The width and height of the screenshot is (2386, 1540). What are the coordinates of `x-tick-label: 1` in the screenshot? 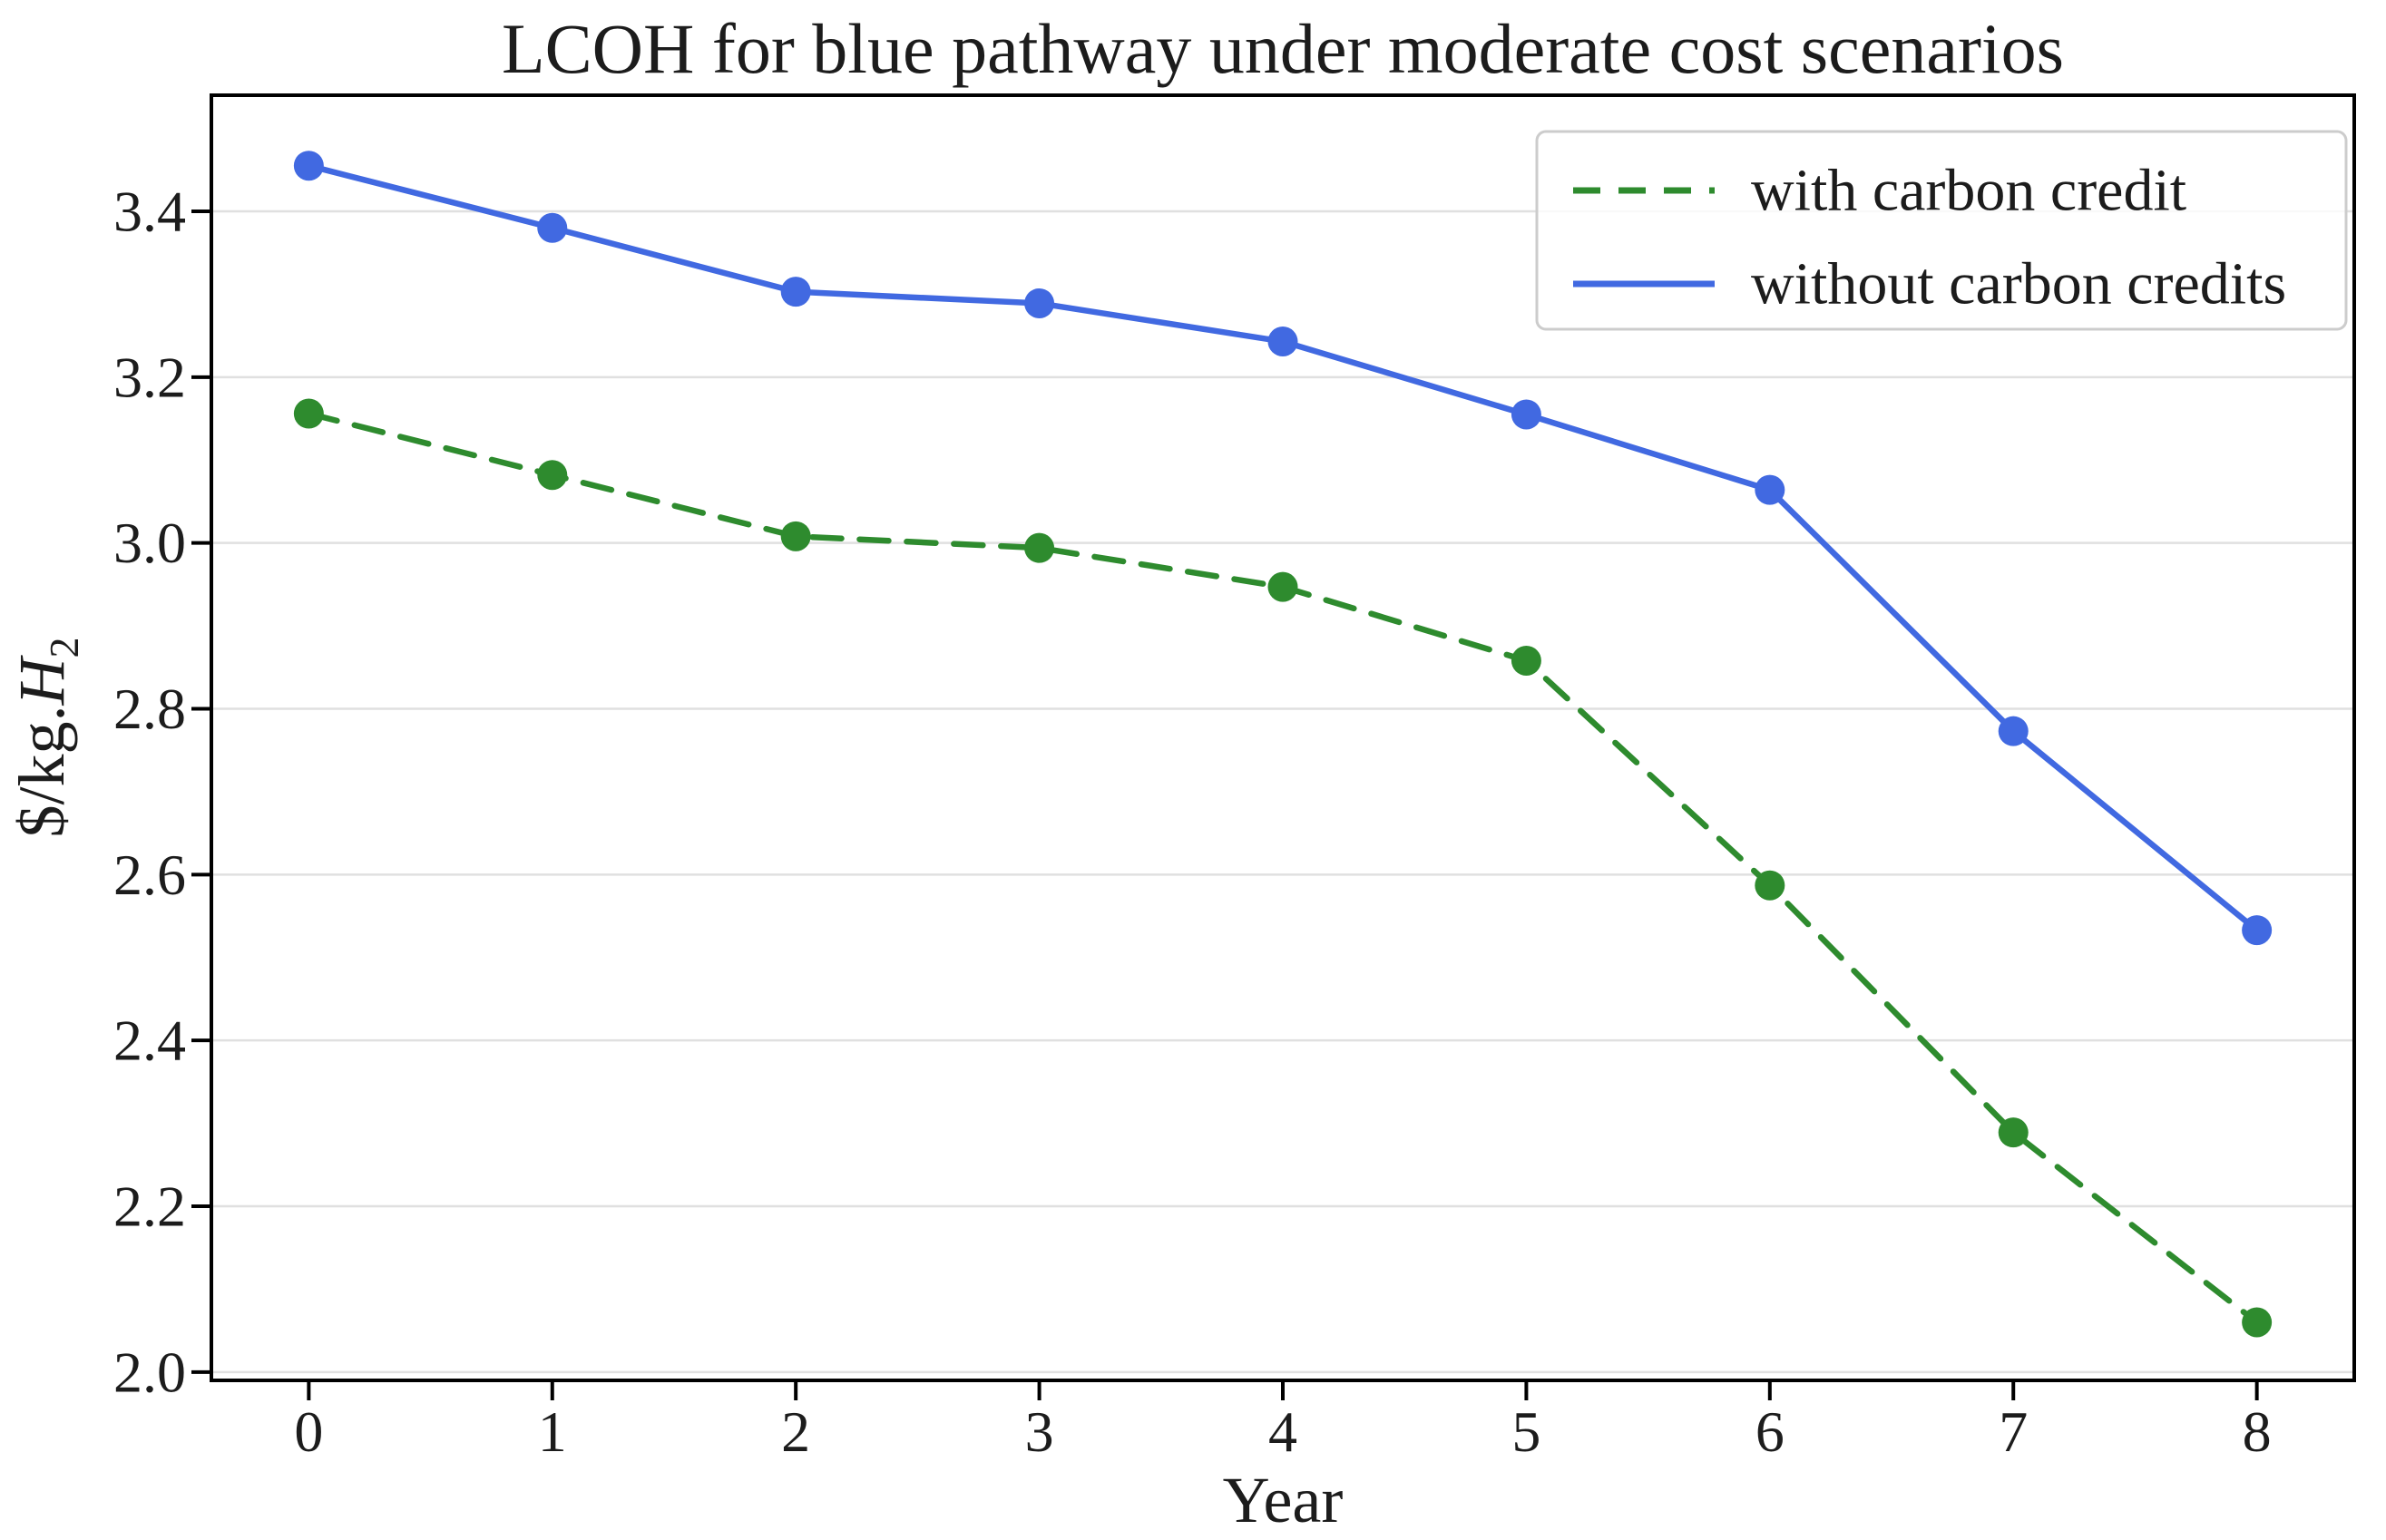 It's located at (552, 1431).